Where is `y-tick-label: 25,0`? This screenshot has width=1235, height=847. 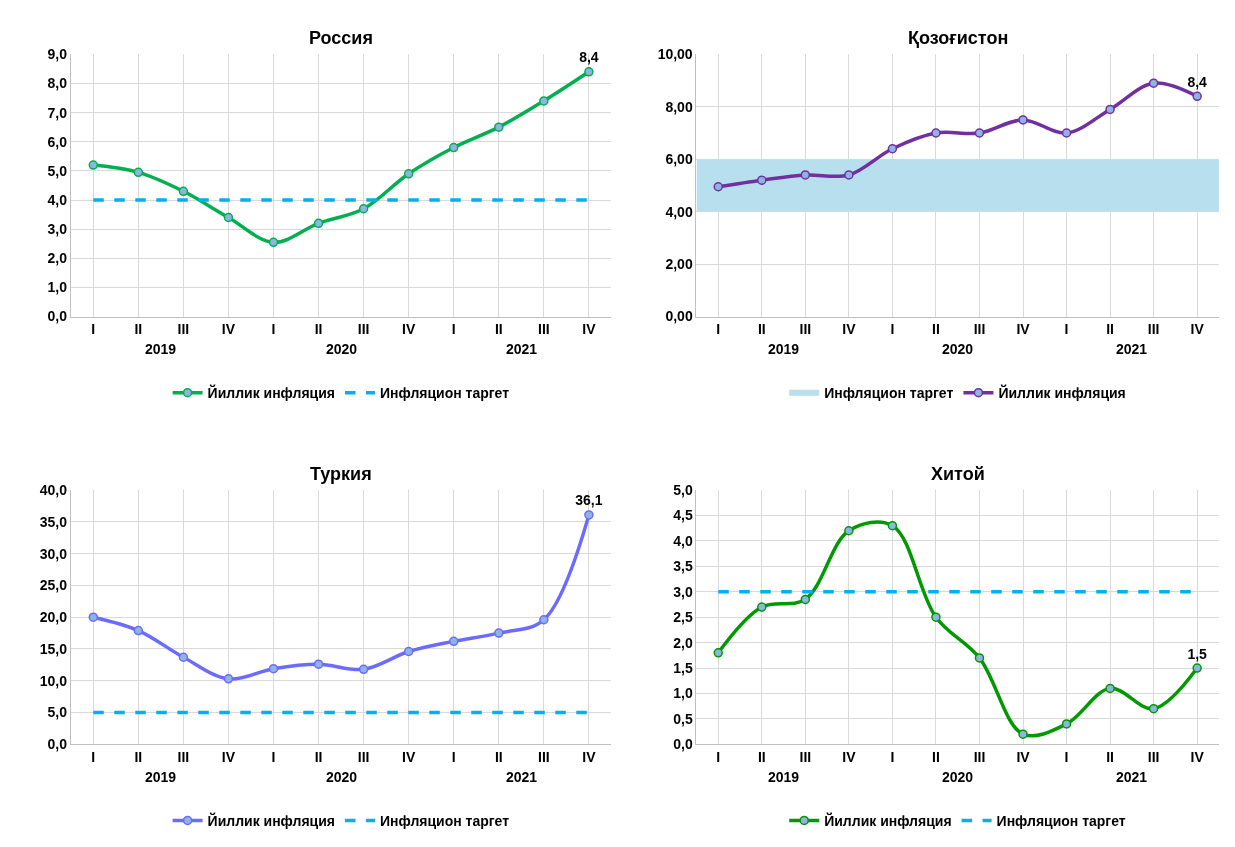 y-tick-label: 25,0 is located at coordinates (53, 585).